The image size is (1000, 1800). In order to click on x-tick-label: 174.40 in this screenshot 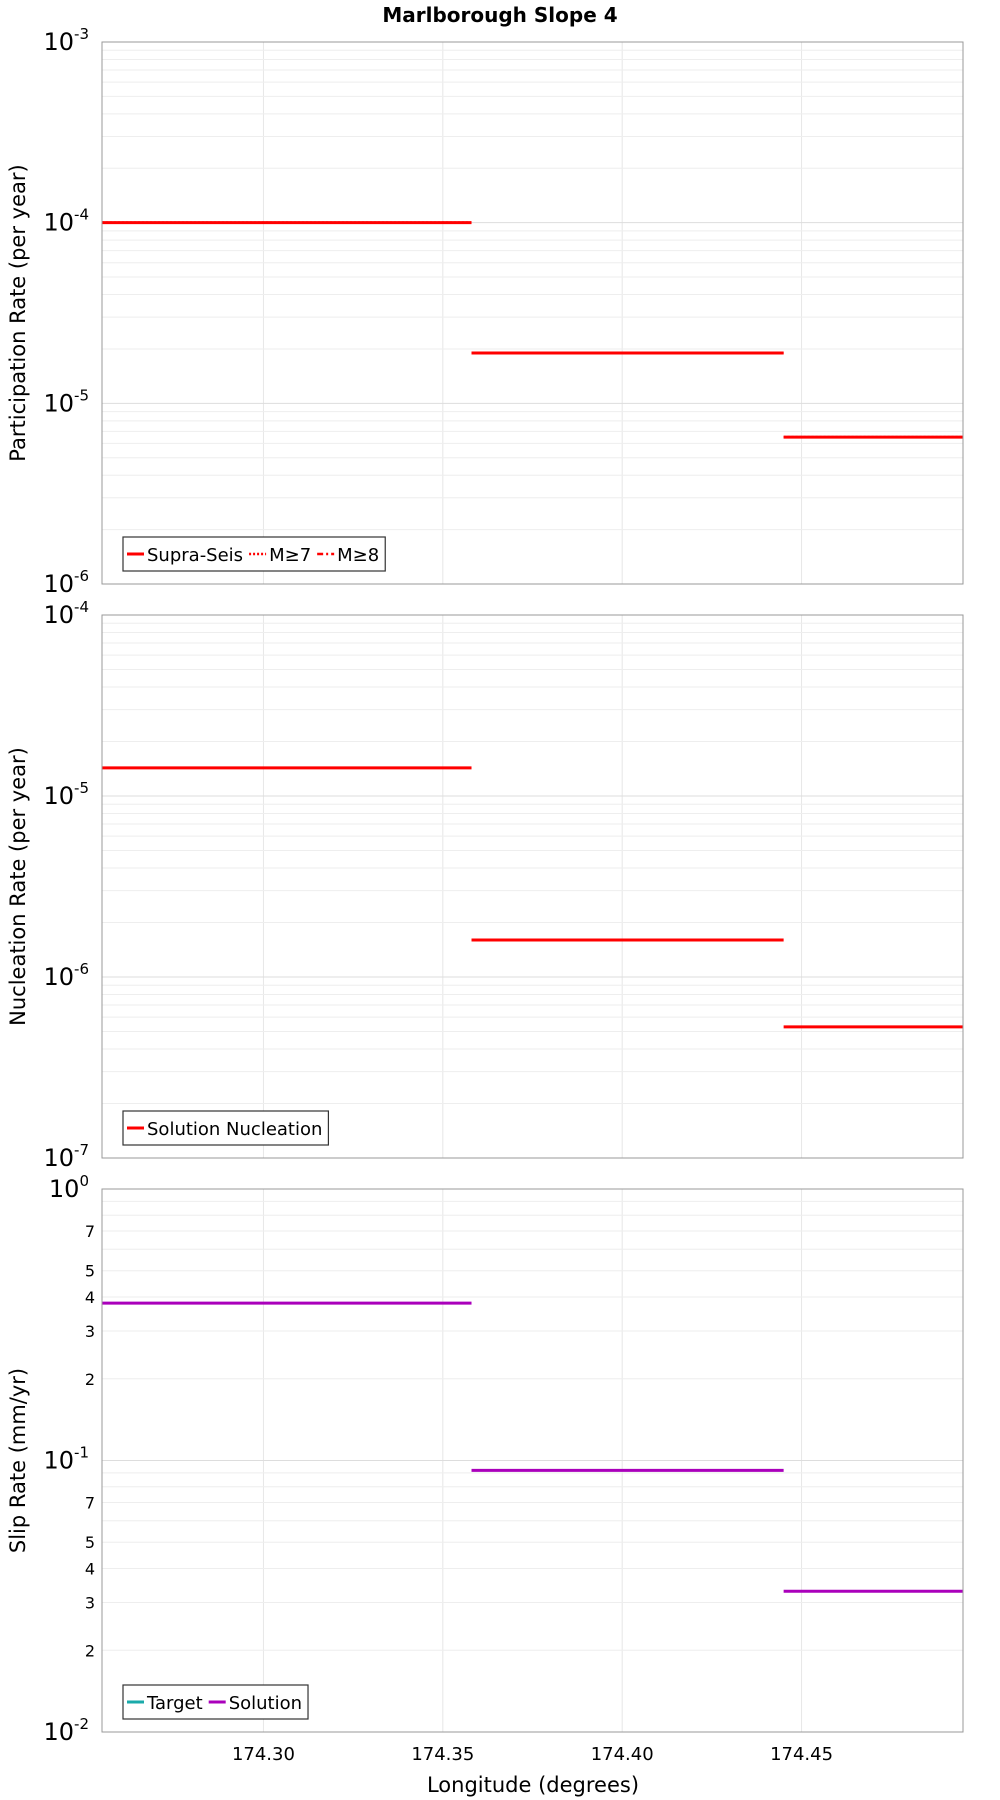, I will do `click(622, 1754)`.